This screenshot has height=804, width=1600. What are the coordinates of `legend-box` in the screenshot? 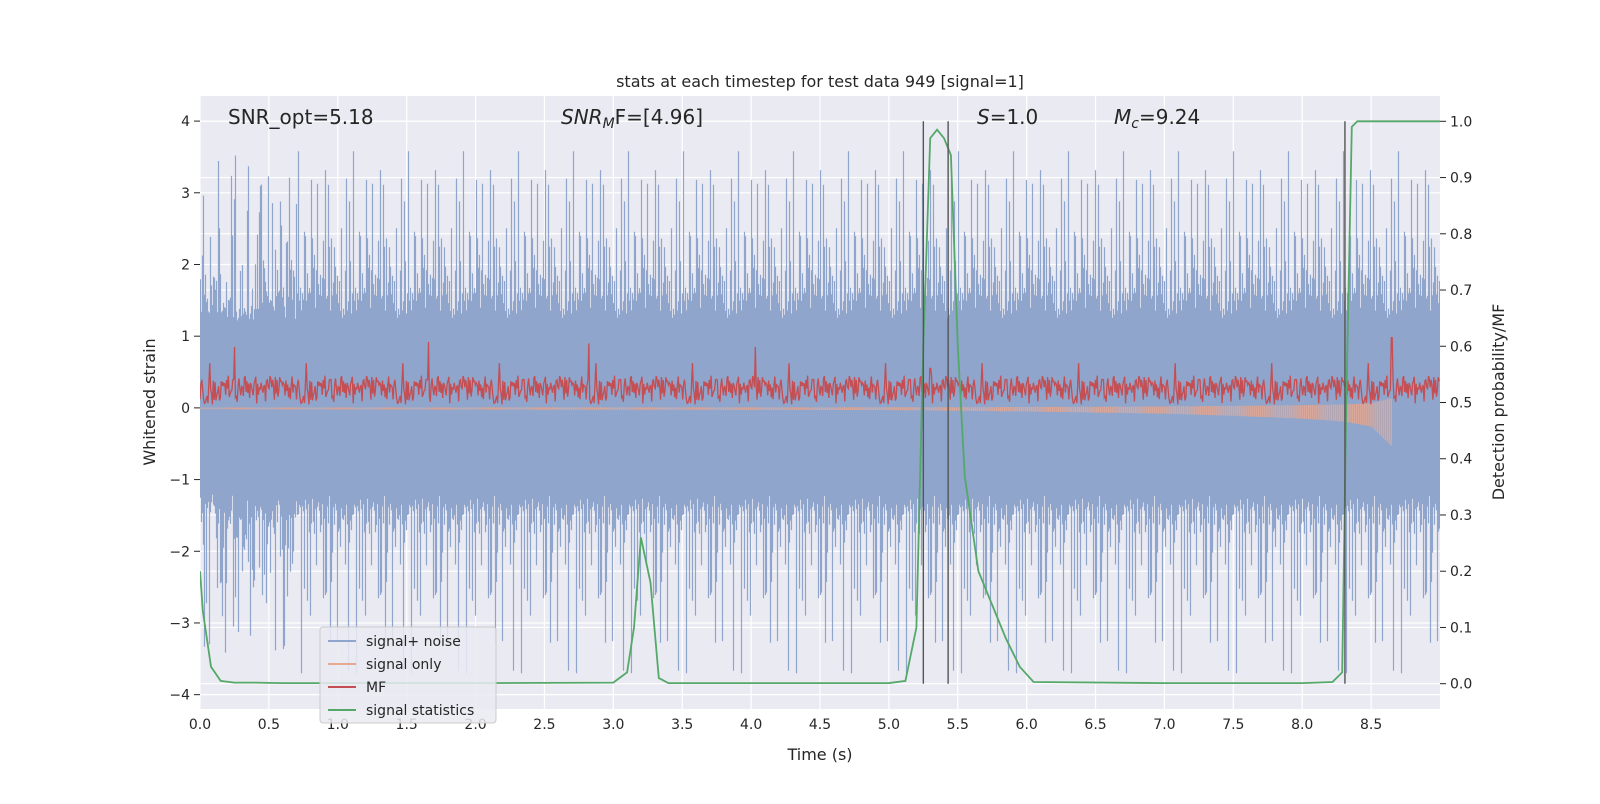 It's located at (408, 675).